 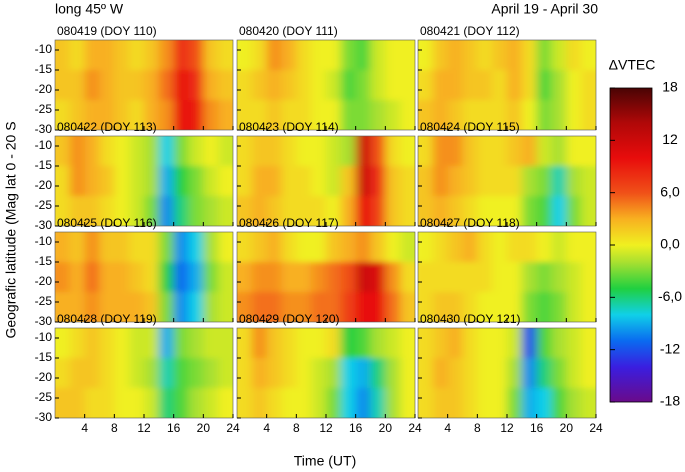 What do you see at coordinates (670, 87) in the screenshot?
I see `colorbar-tick-label: 18` at bounding box center [670, 87].